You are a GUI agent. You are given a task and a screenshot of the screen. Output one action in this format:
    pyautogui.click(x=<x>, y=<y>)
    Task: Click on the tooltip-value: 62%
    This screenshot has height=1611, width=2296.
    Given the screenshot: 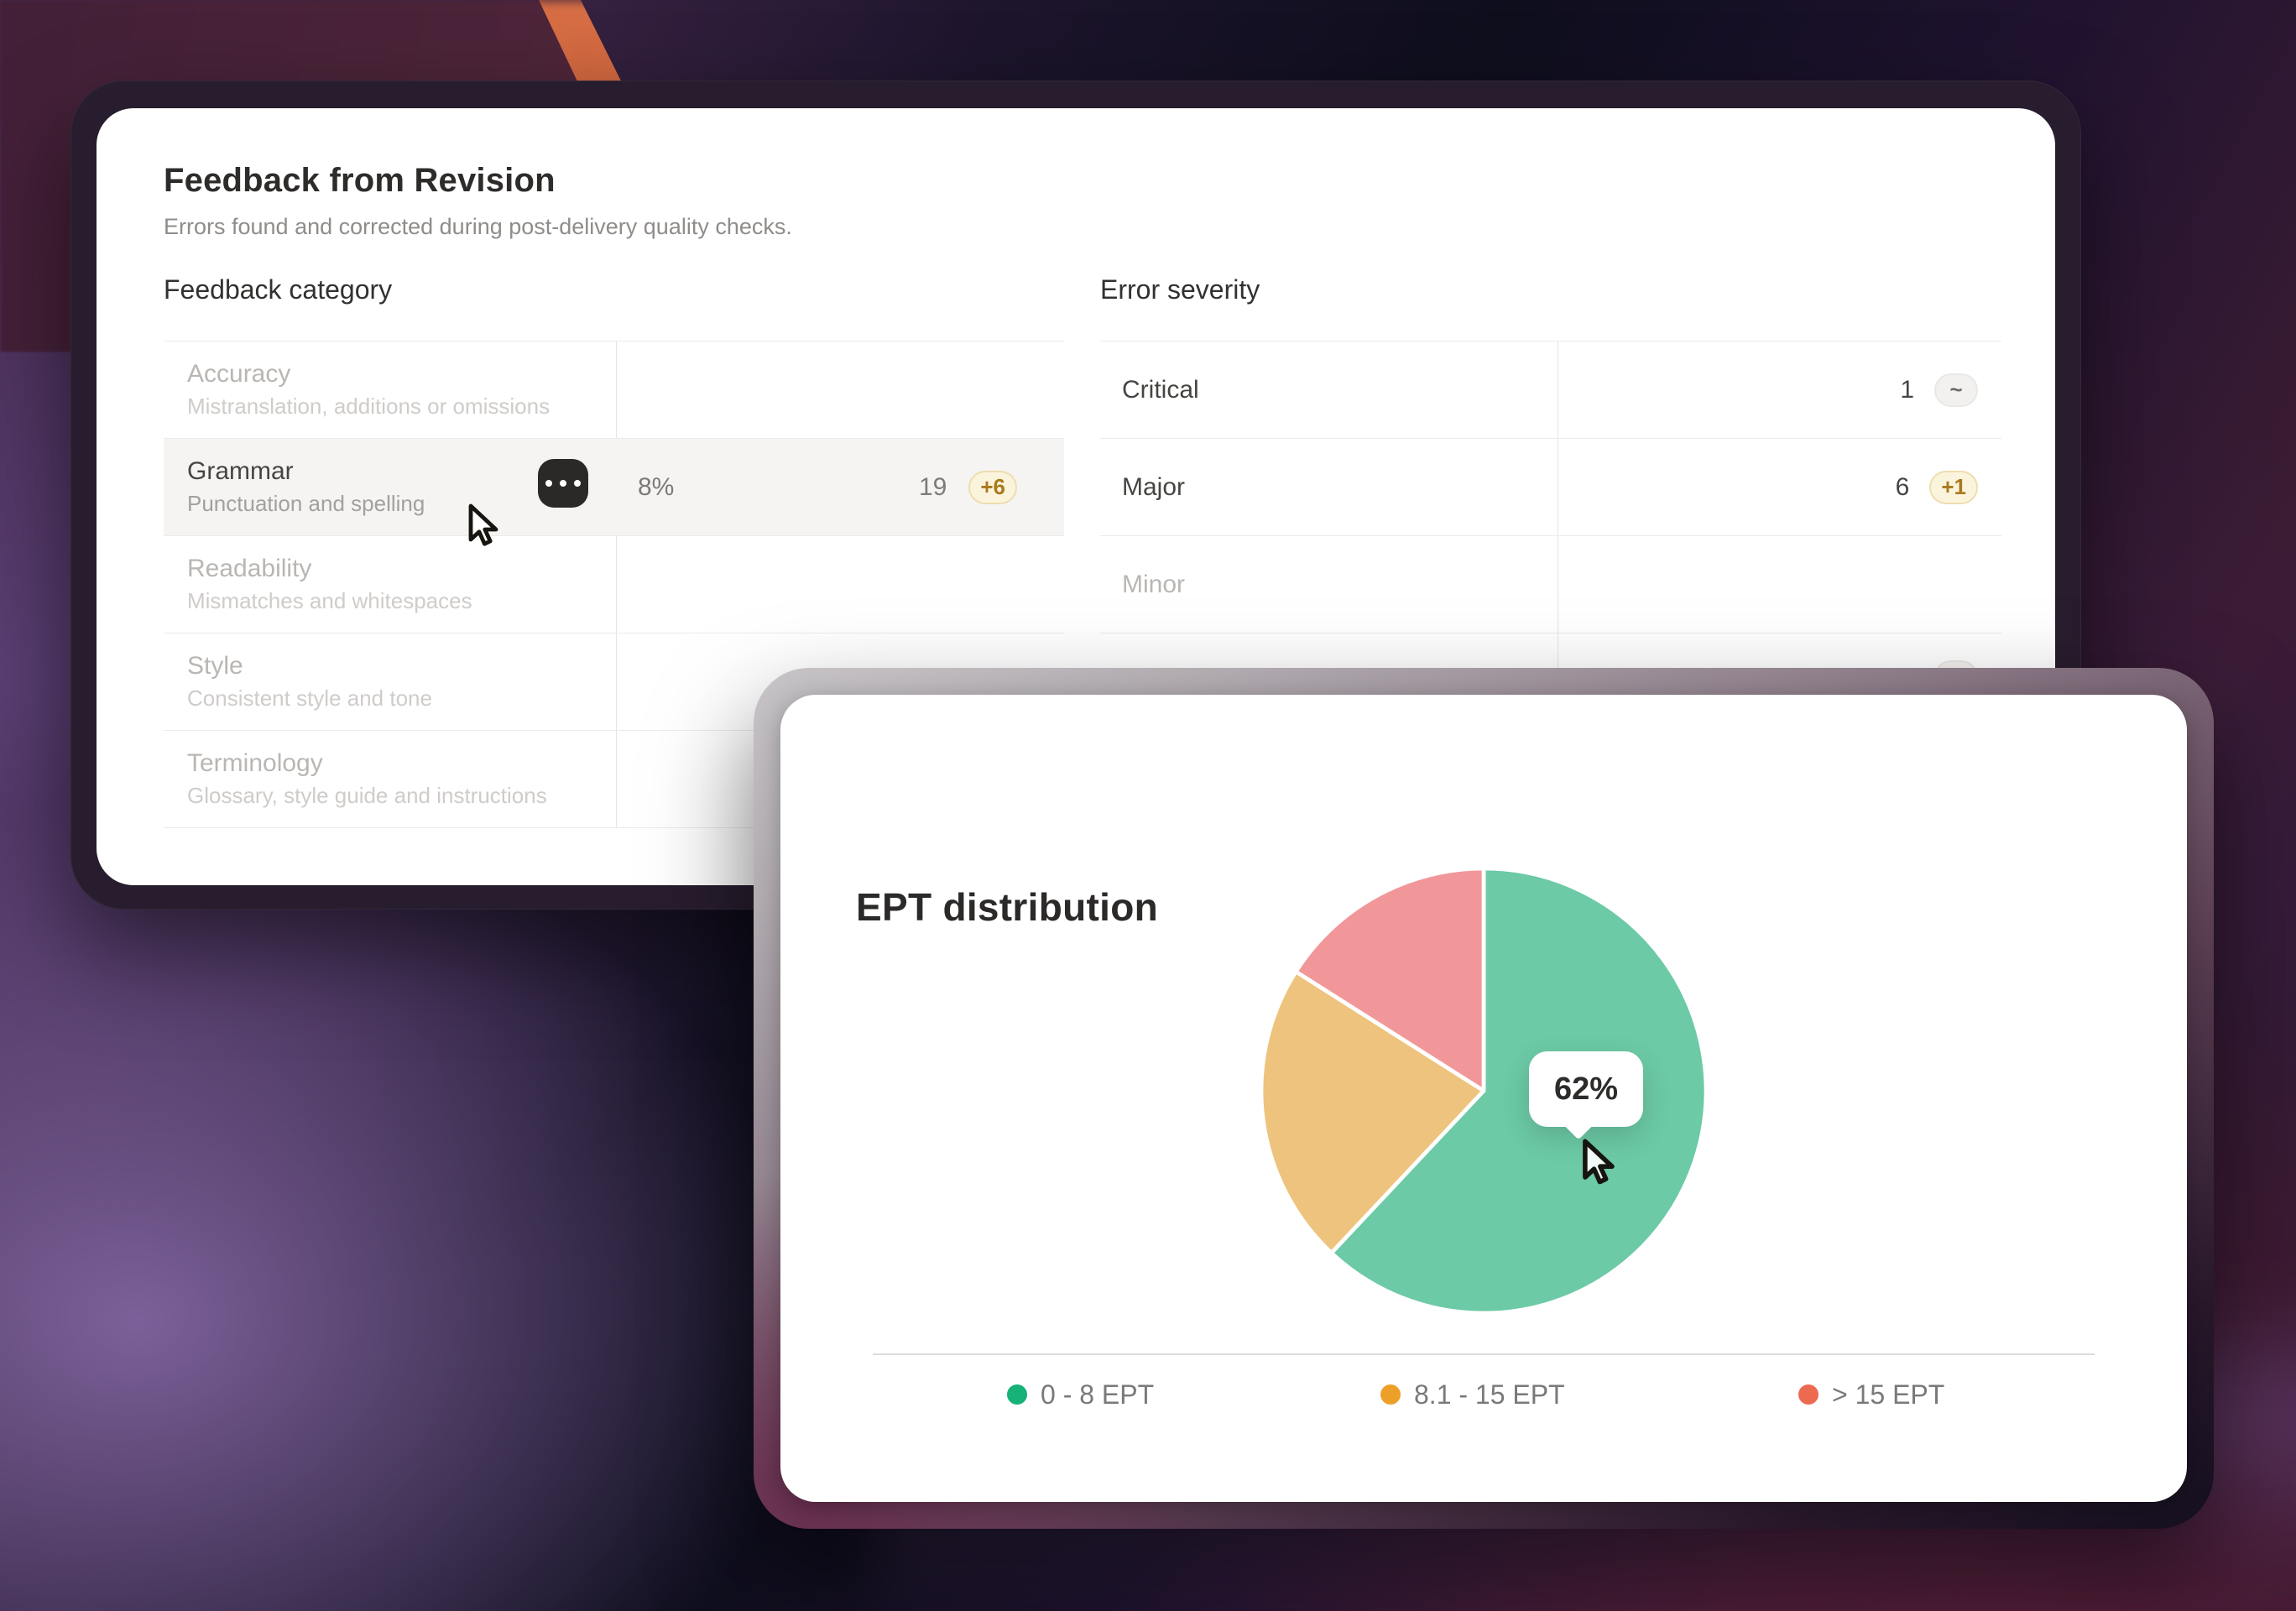 What is the action you would take?
    pyautogui.click(x=1586, y=1089)
    